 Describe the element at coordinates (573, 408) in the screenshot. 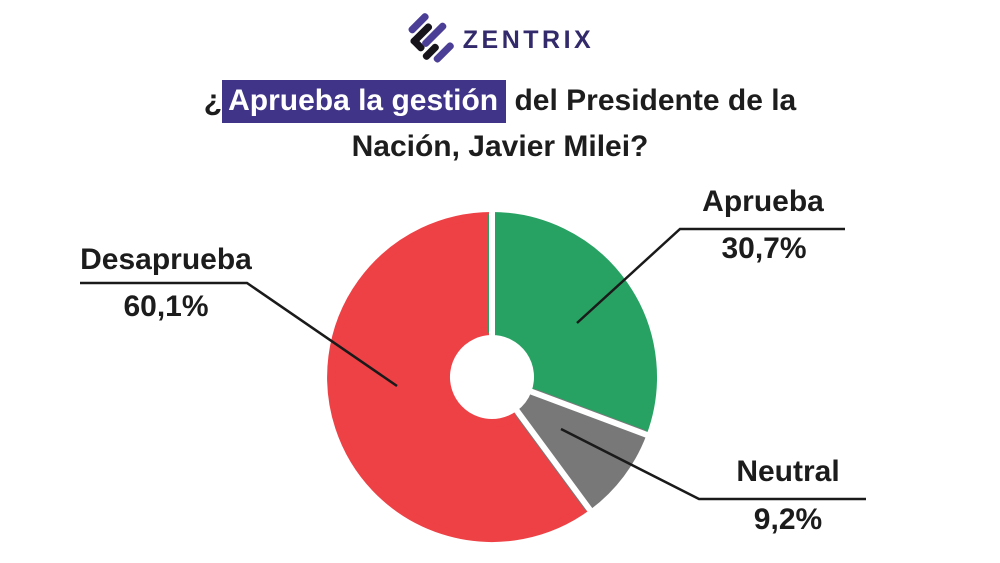

I see `slice-gap-green-gray` at that location.